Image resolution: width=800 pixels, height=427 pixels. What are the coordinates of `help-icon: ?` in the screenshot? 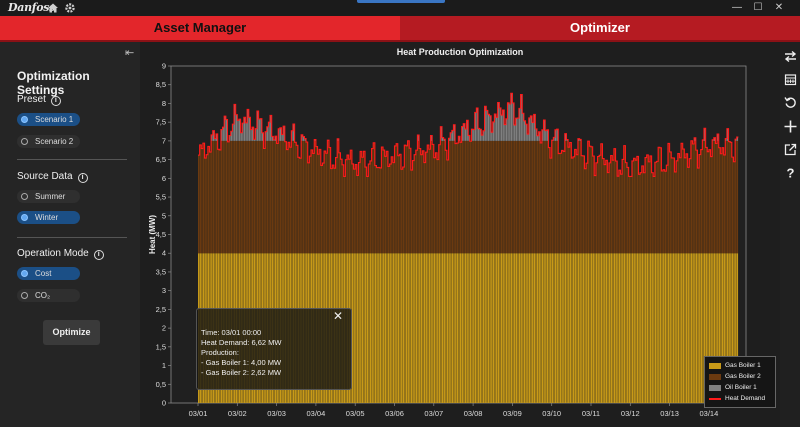 It's located at (790, 172).